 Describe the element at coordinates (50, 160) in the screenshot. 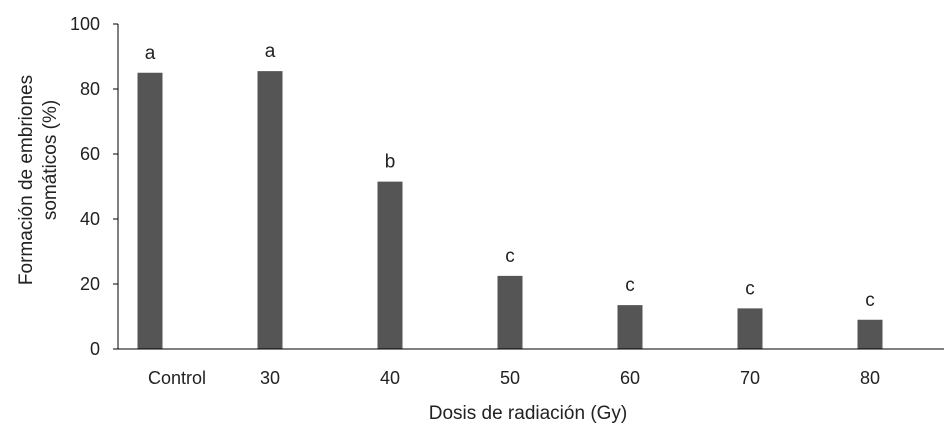

I see `y-axis-title-line-2: somáticos (%)` at that location.